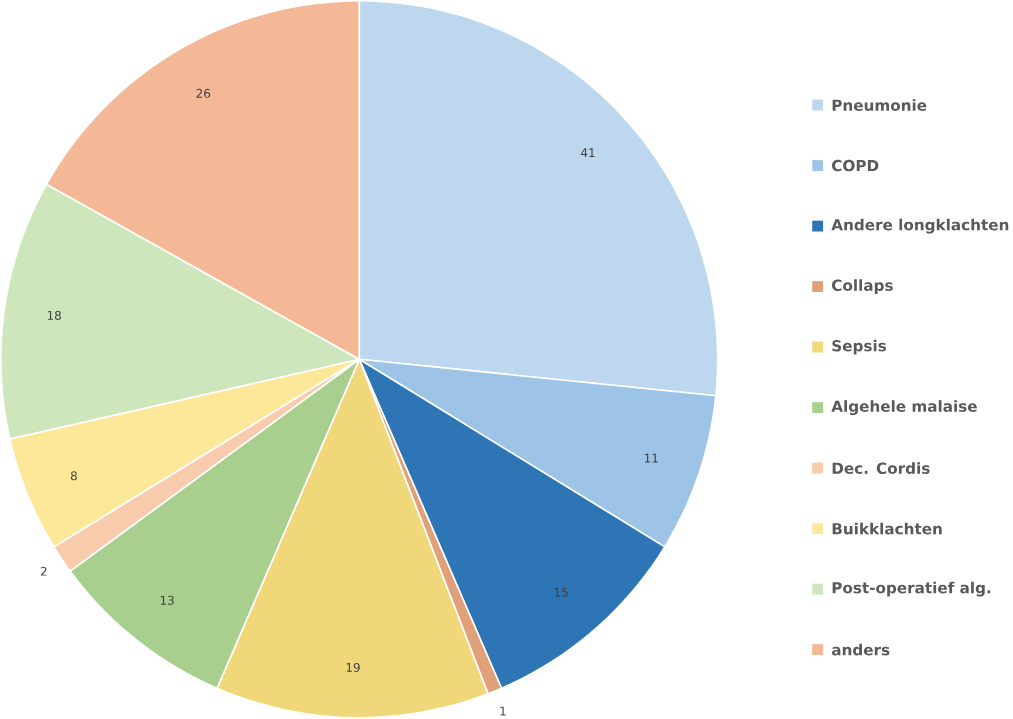 Image resolution: width=1013 pixels, height=719 pixels. I want to click on legend-label: Post-operatief alg., so click(911, 589).